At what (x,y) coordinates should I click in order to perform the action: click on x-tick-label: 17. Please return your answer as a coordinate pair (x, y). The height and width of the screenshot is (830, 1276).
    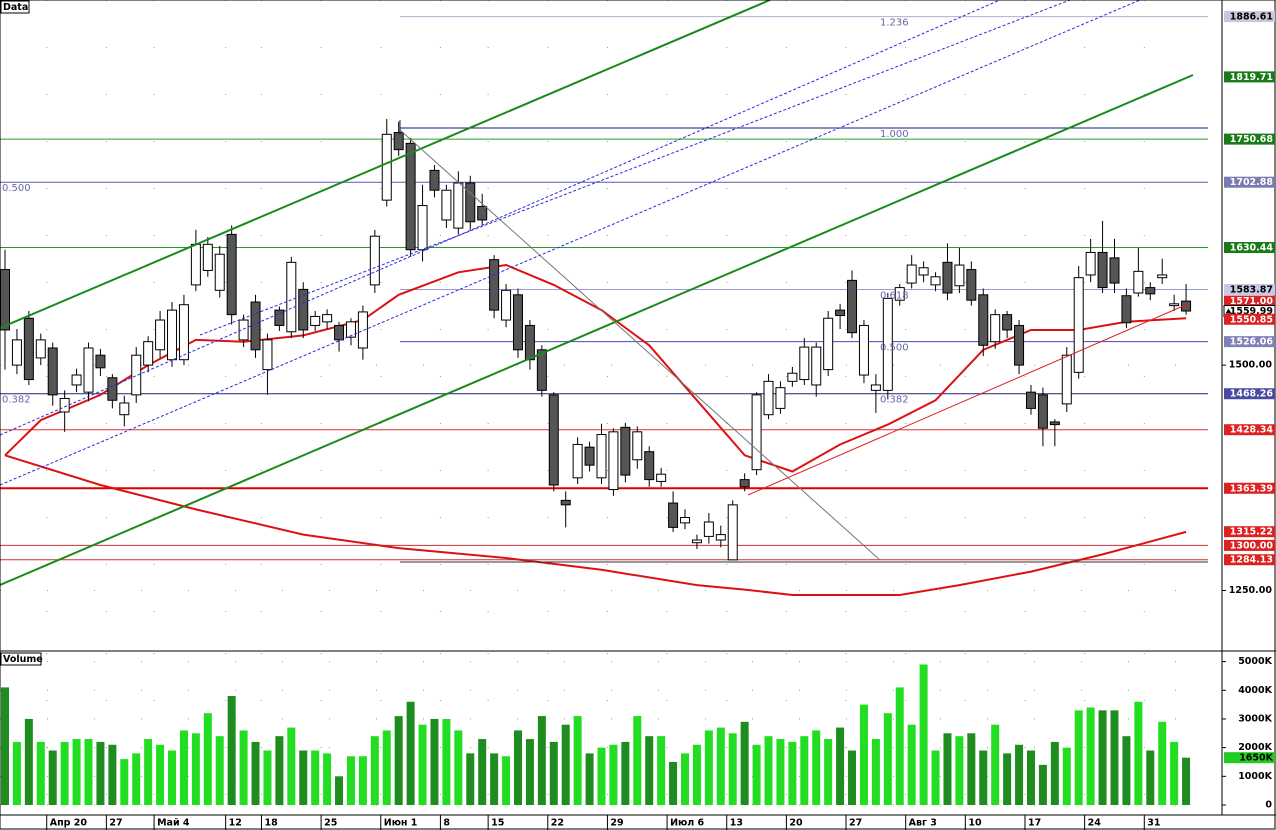
    Looking at the image, I should click on (1034, 823).